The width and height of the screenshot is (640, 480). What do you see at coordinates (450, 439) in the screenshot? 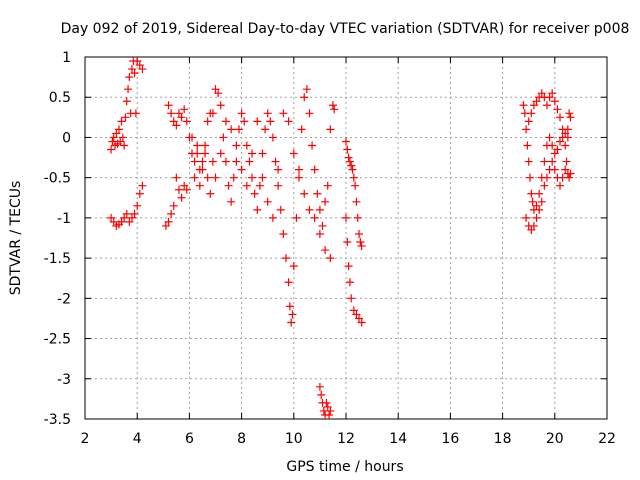
I see `x-tick-label-7: 16` at bounding box center [450, 439].